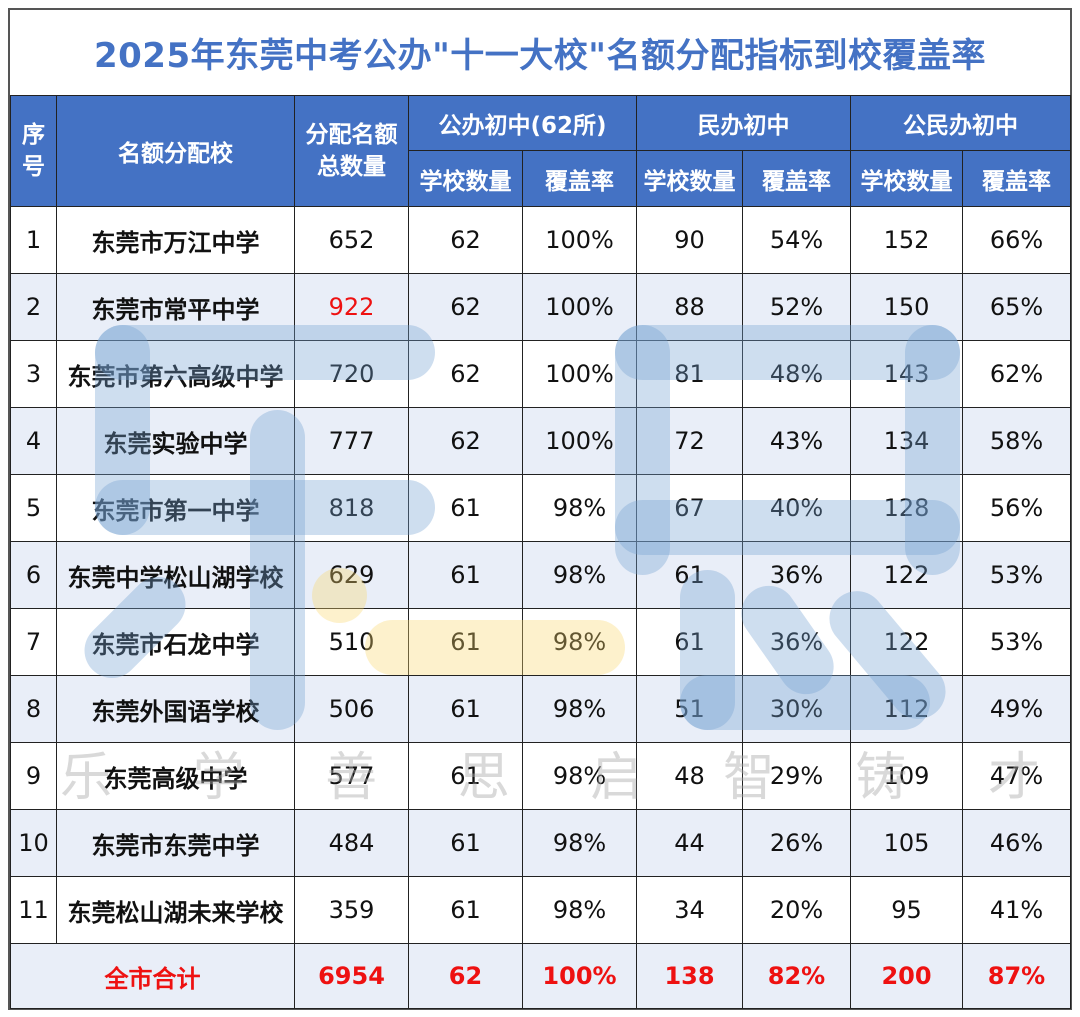 The height and width of the screenshot is (1017, 1080). Describe the element at coordinates (351, 910) in the screenshot. I see `cell-quota: 359` at that location.